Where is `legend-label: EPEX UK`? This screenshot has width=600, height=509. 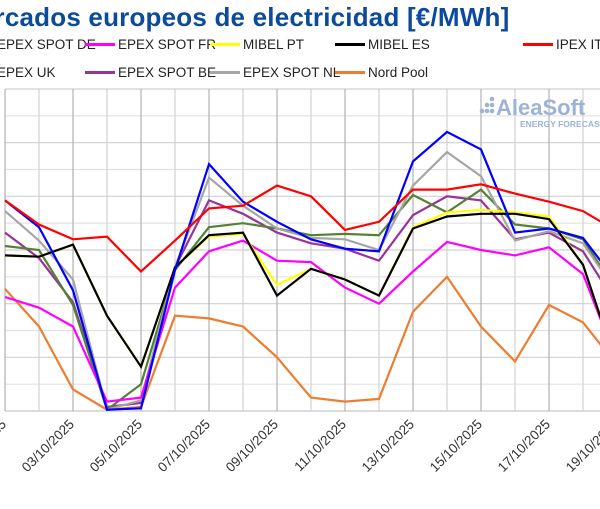
legend-label: EPEX UK is located at coordinates (28, 72).